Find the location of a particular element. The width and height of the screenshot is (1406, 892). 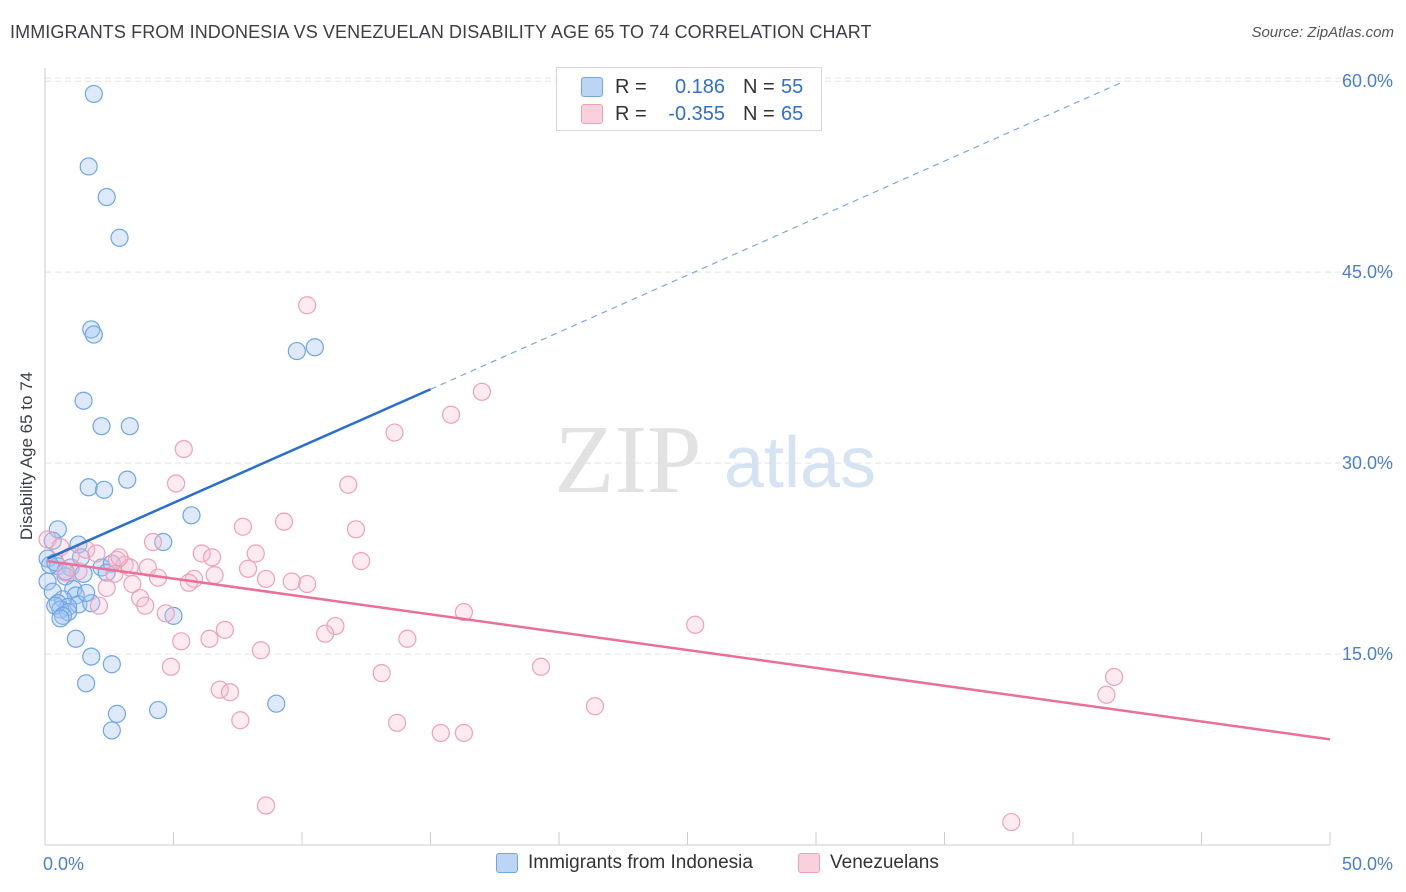

bottom-legend-venezuelans: Venezuelans is located at coordinates (868, 863).